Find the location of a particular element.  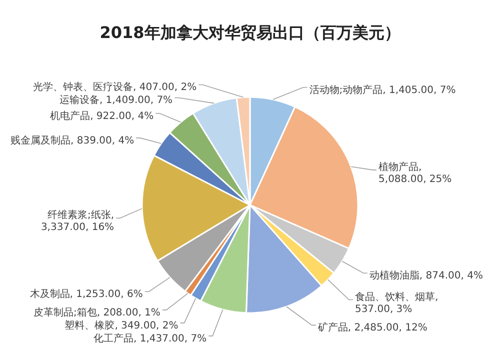

slice-label: 皮革制品;箱包, 208.00, 1% is located at coordinates (96, 312).